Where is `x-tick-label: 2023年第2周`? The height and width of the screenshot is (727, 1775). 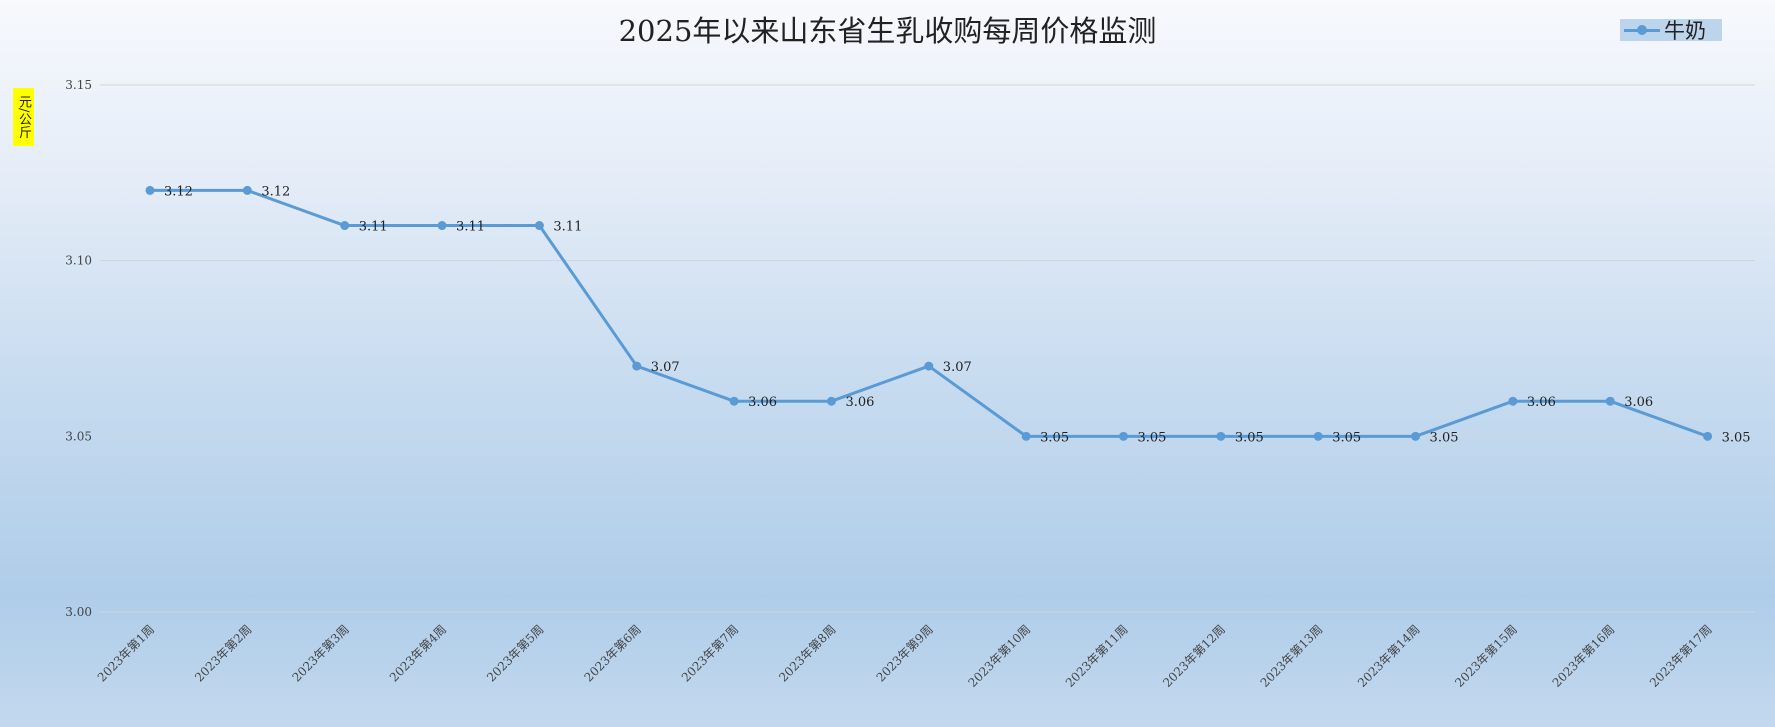
x-tick-label: 2023年第2周 is located at coordinates (223, 653).